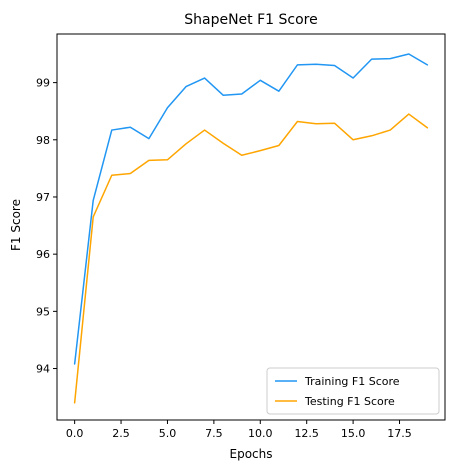 The image size is (454, 470). Describe the element at coordinates (43, 197) in the screenshot. I see `y-tick-label: 97` at that location.